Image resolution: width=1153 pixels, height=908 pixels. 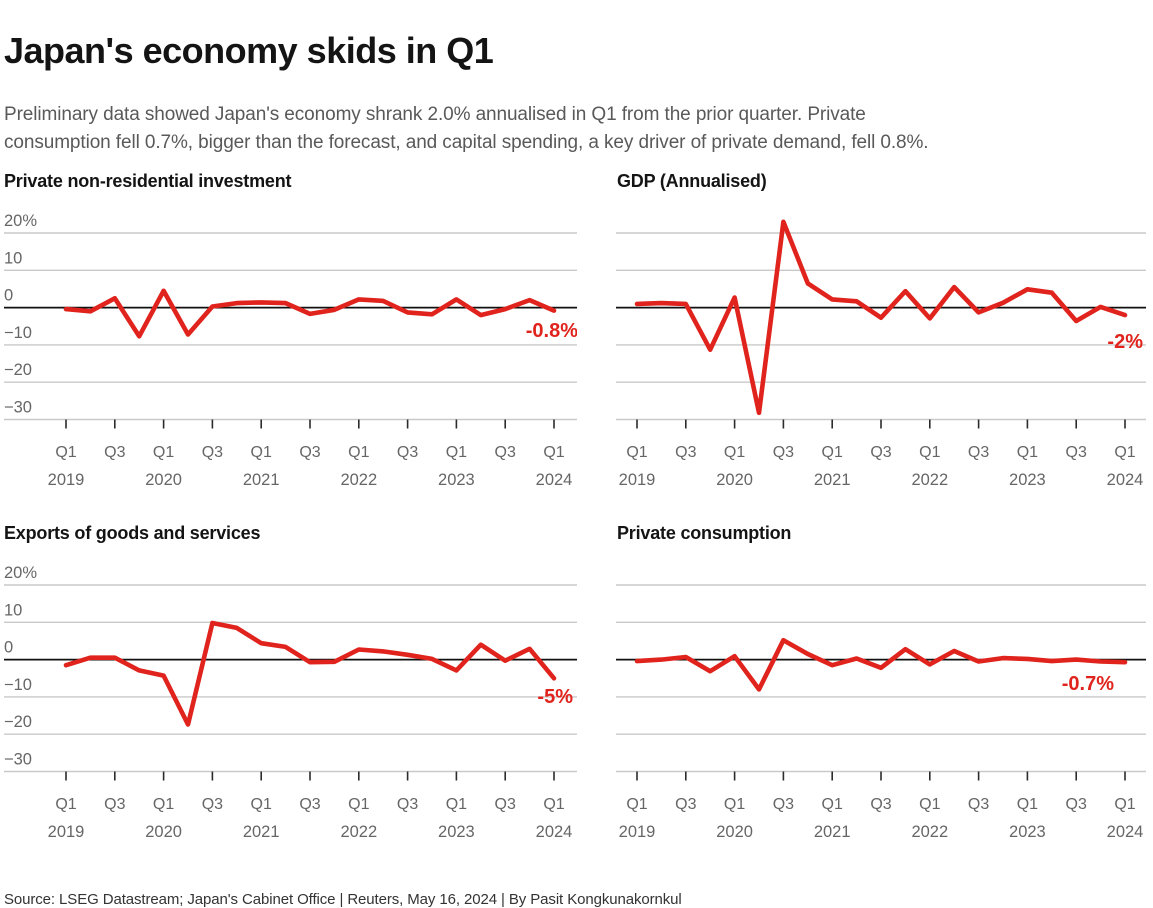 I want to click on chart-title-gdp: GDP (Annualised), so click(x=692, y=181).